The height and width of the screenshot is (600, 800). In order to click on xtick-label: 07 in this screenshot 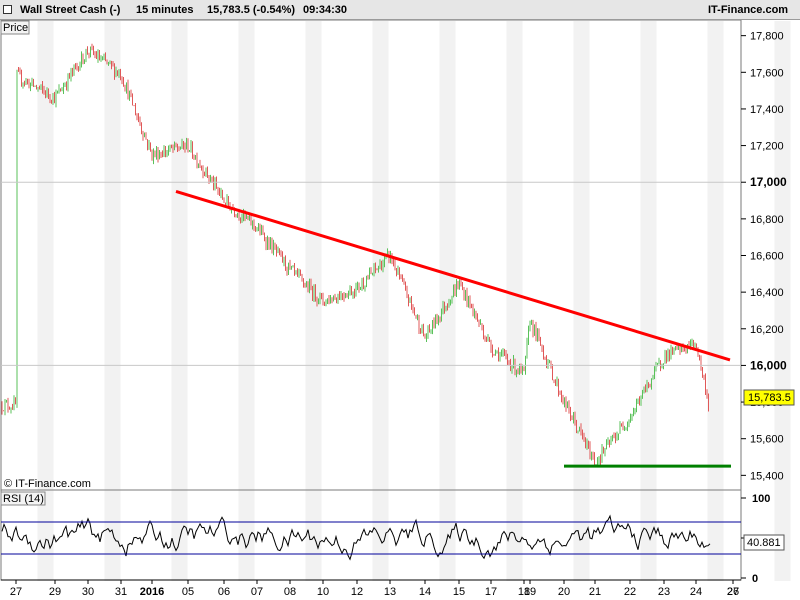, I will do `click(257, 592)`.